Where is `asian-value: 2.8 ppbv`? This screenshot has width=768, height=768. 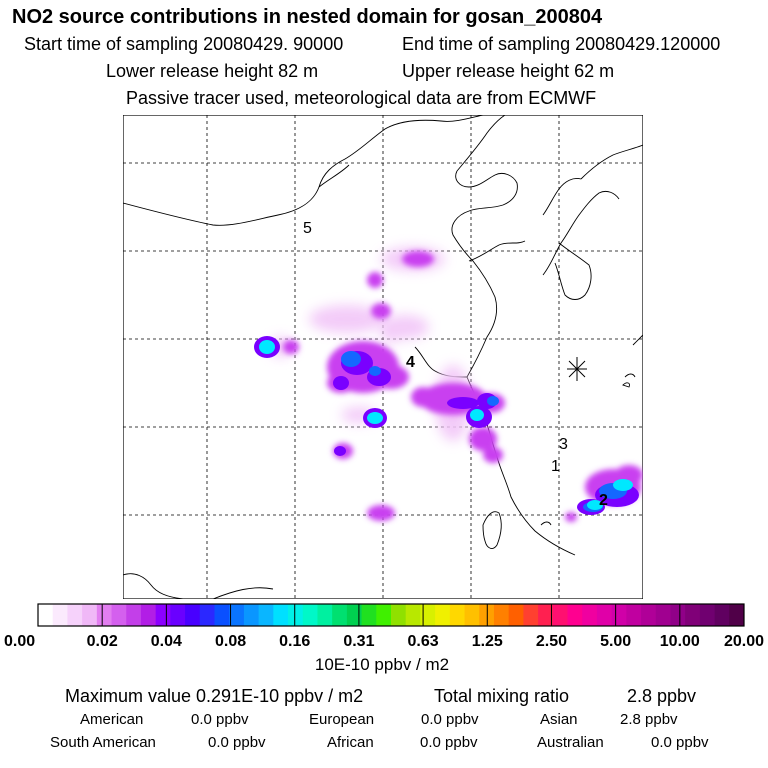 asian-value: 2.8 ppbv is located at coordinates (649, 719).